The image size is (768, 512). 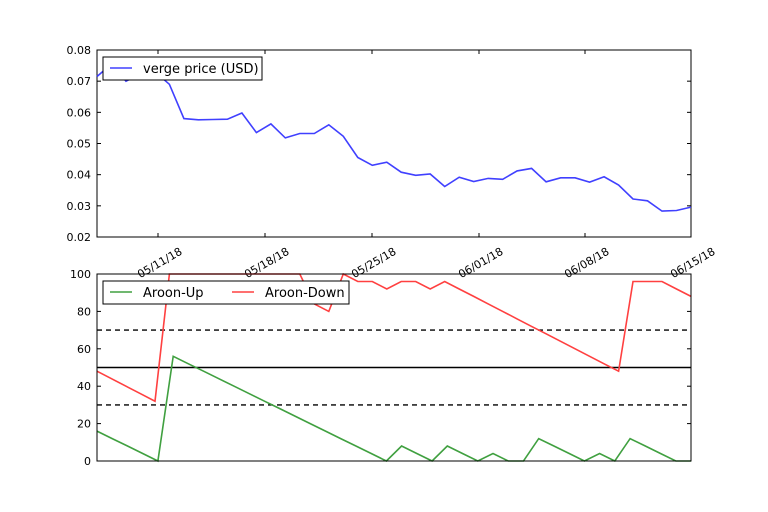 I want to click on price-y-tick-label: 0.03, so click(x=79, y=206).